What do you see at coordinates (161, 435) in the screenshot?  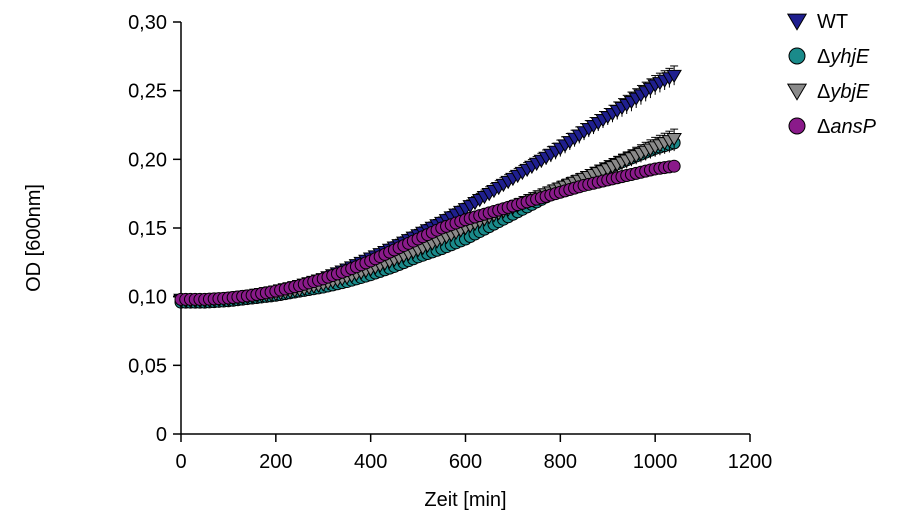 I see `y-tick-label: 0` at bounding box center [161, 435].